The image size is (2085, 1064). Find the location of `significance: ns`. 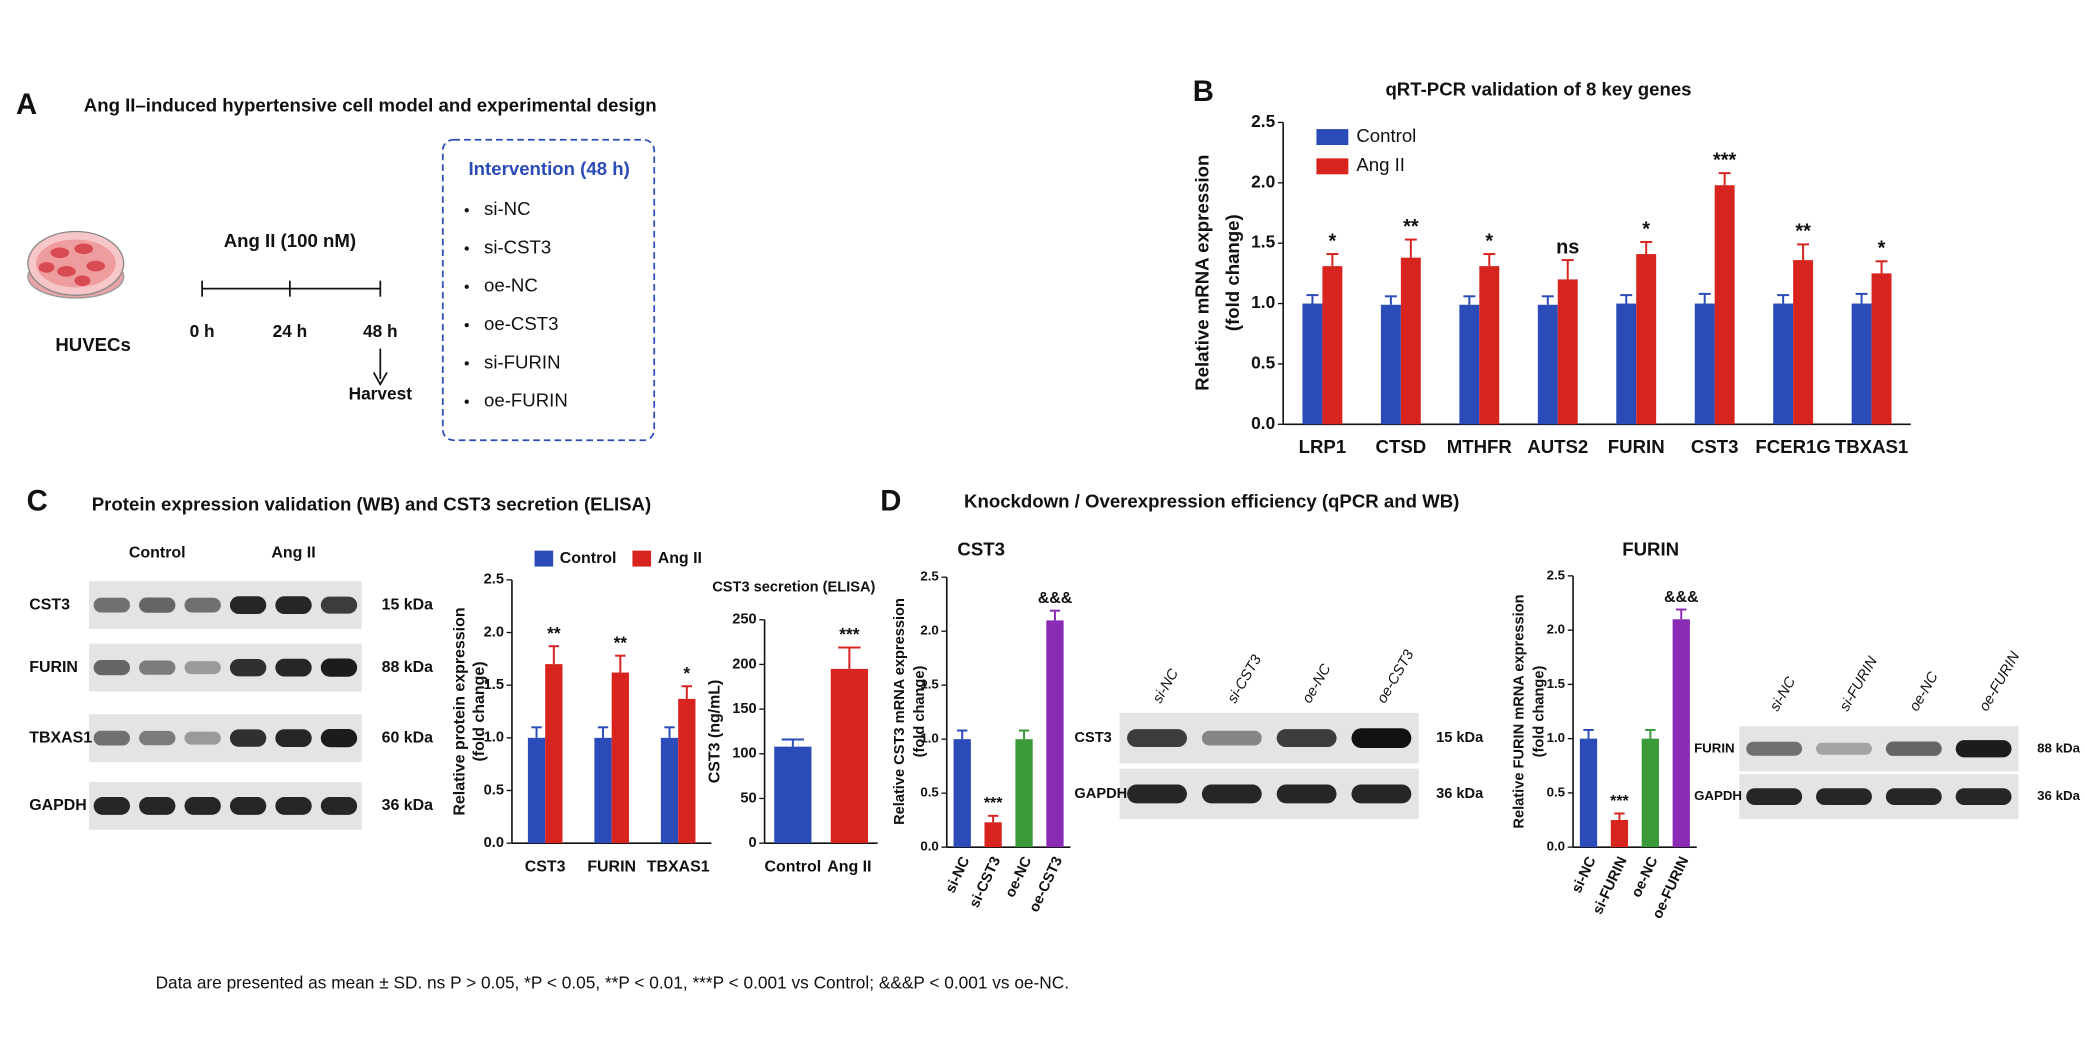

significance: ns is located at coordinates (1567, 247).